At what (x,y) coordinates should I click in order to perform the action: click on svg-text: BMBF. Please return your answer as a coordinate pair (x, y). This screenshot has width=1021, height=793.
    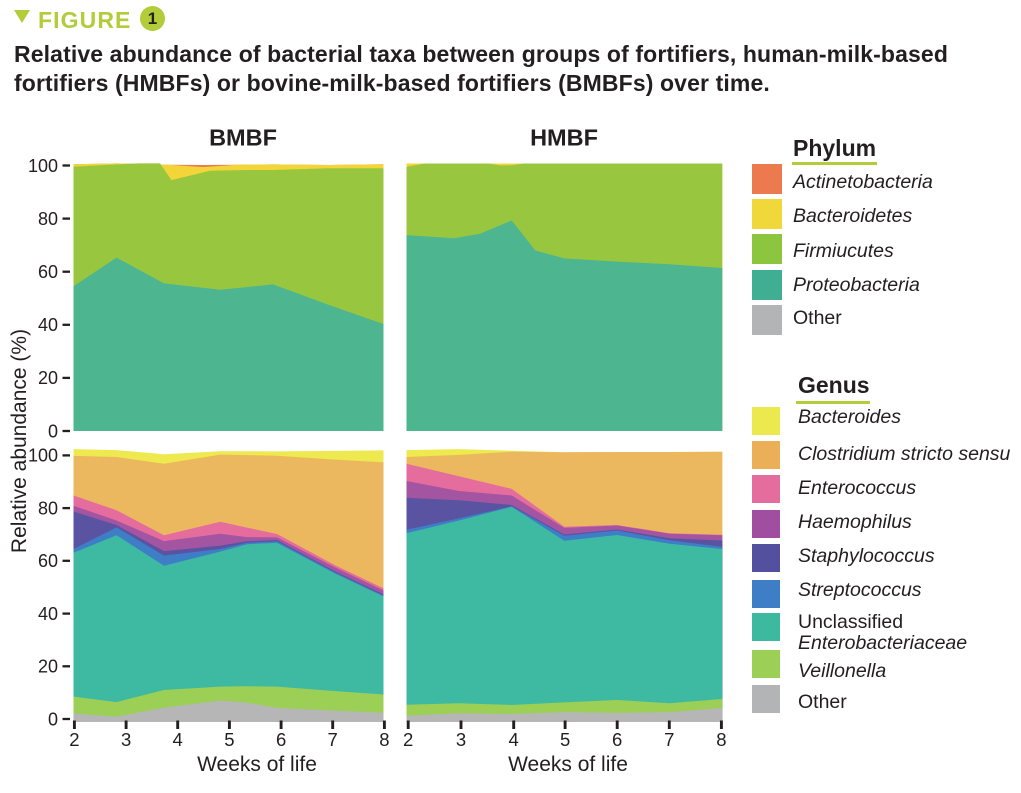
    Looking at the image, I should click on (243, 138).